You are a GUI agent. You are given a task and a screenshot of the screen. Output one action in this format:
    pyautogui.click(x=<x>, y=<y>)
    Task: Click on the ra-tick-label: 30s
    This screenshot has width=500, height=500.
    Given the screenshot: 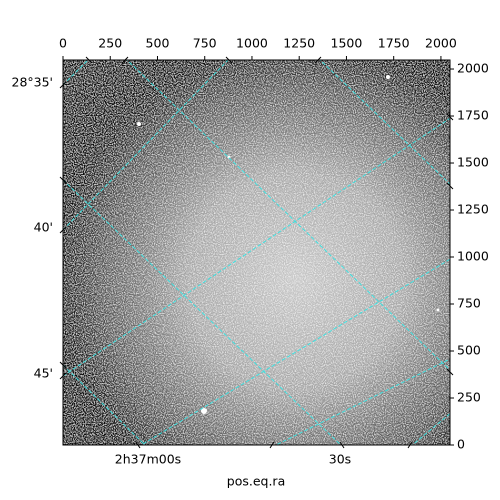 What is the action you would take?
    pyautogui.click(x=340, y=459)
    